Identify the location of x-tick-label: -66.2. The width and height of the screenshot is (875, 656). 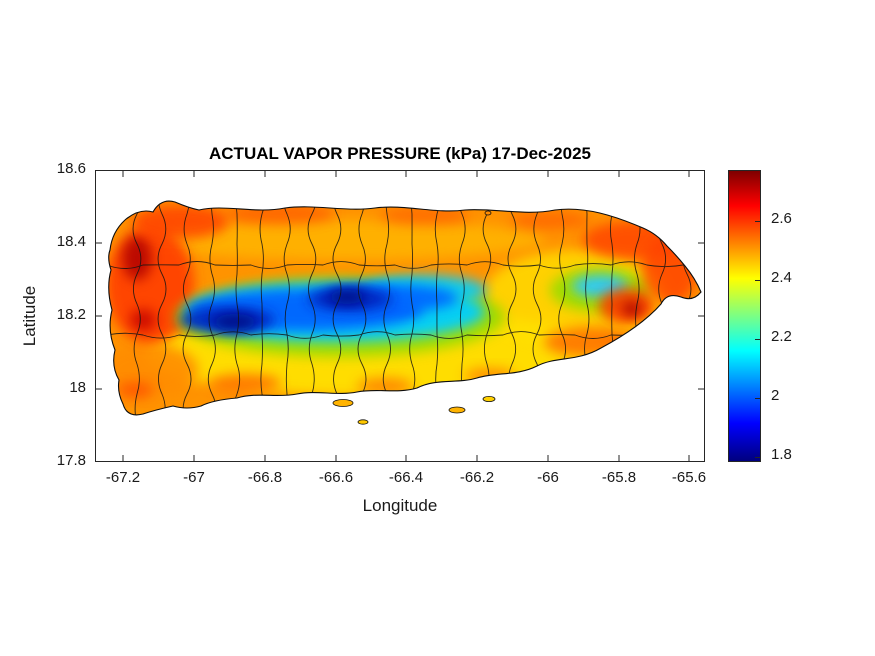
(477, 477).